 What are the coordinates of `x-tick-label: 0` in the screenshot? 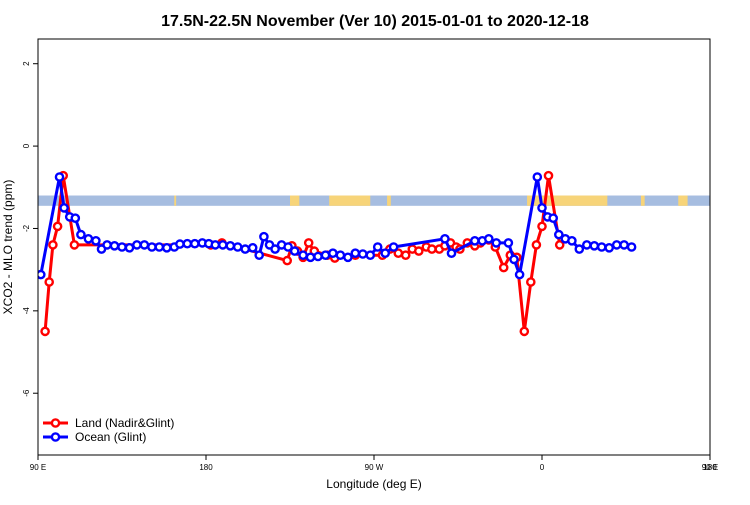 It's located at (542, 467).